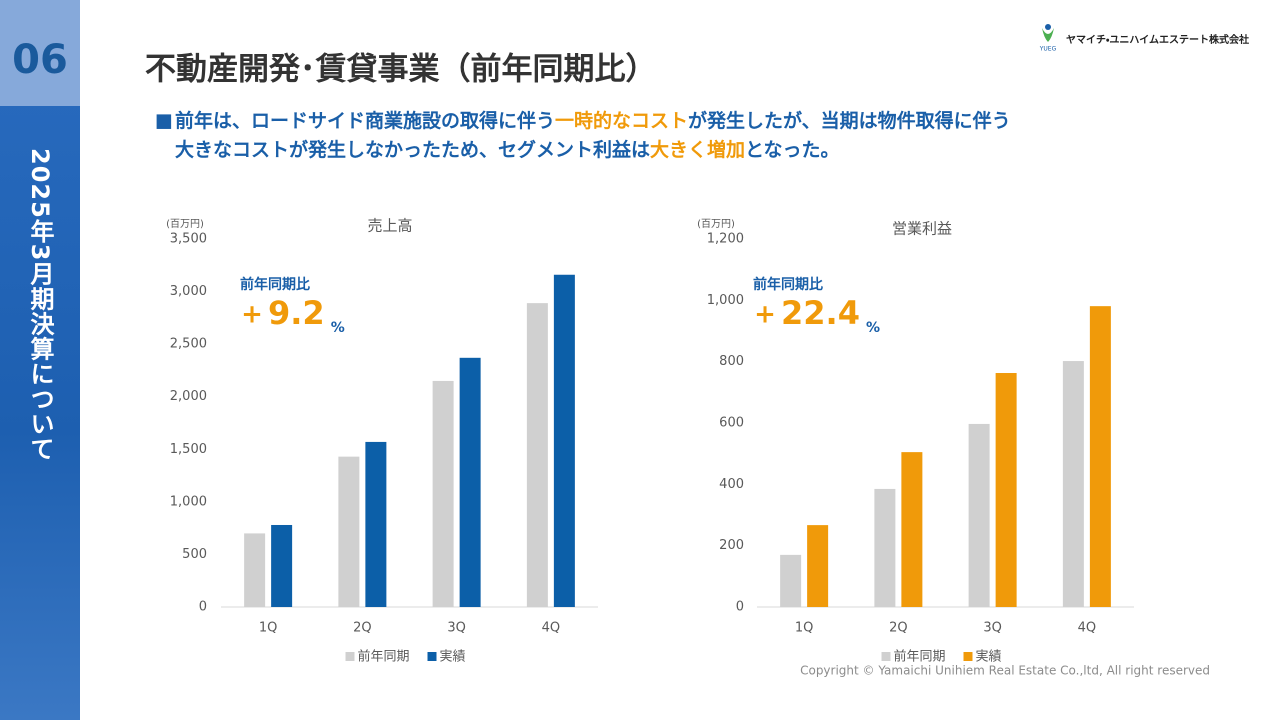  Describe the element at coordinates (40, 60) in the screenshot. I see `section-number: 06` at that location.